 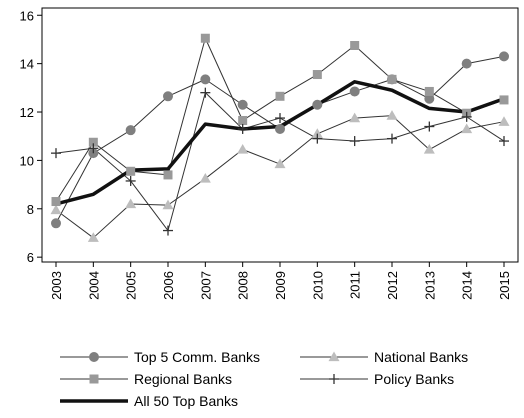 I want to click on y-tick-label: 12, so click(x=27, y=112).